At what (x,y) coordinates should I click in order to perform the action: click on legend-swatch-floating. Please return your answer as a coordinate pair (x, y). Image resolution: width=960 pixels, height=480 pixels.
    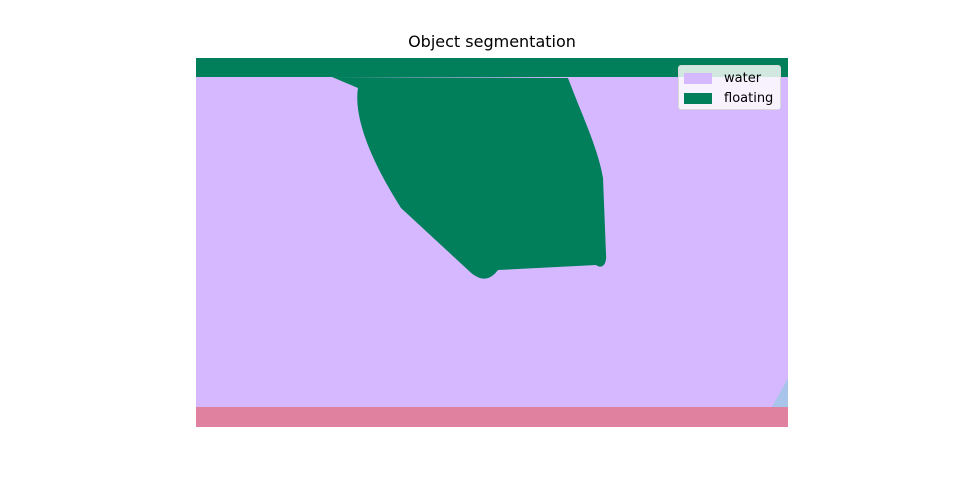
    Looking at the image, I should click on (698, 98).